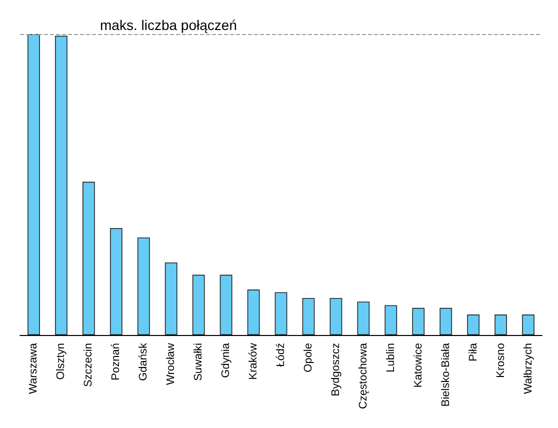 Image resolution: width=558 pixels, height=428 pixels. I want to click on x-tick-label: Szczecin, so click(88, 365).